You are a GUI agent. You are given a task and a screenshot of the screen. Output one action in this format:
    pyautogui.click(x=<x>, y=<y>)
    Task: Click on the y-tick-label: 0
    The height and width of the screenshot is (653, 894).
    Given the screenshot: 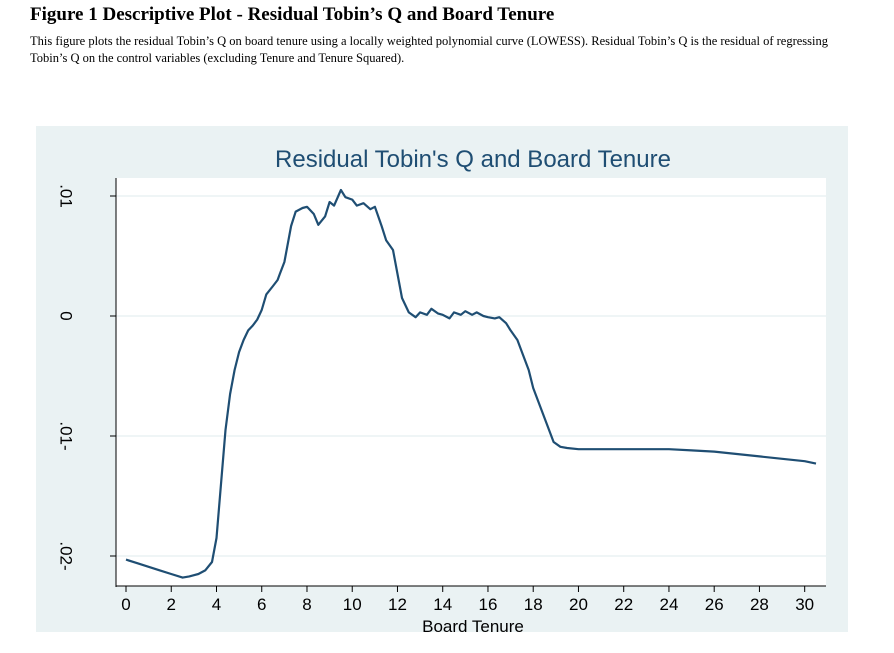 What is the action you would take?
    pyautogui.click(x=66, y=315)
    